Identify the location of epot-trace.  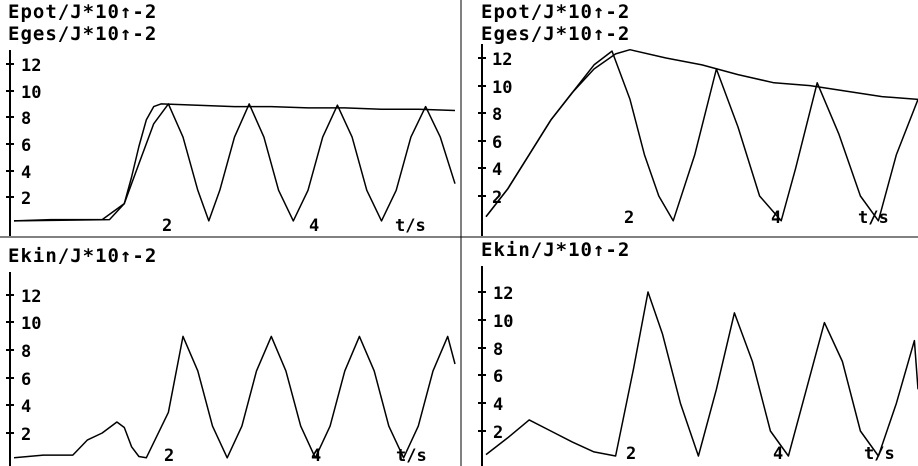
(234, 162).